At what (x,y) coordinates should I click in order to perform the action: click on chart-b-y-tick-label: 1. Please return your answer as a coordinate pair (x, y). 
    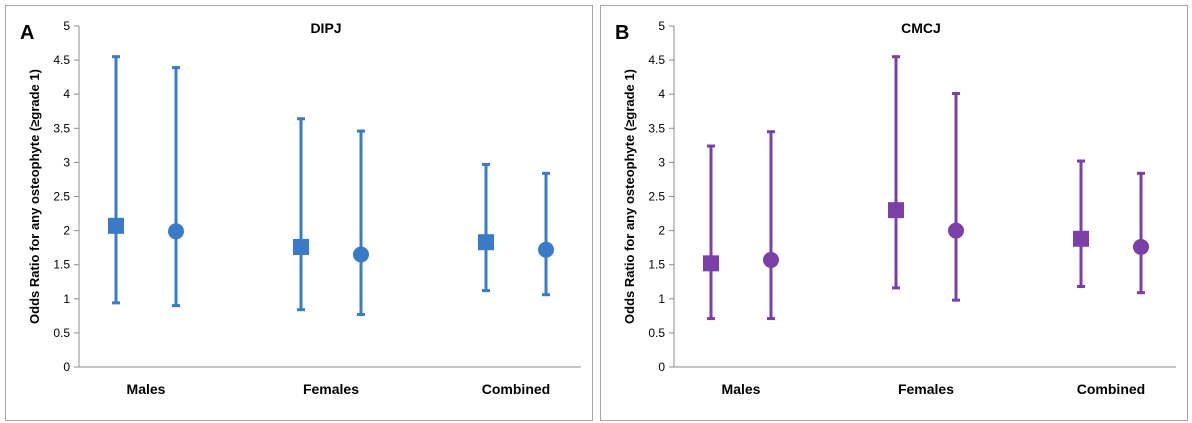
    Looking at the image, I should click on (661, 299).